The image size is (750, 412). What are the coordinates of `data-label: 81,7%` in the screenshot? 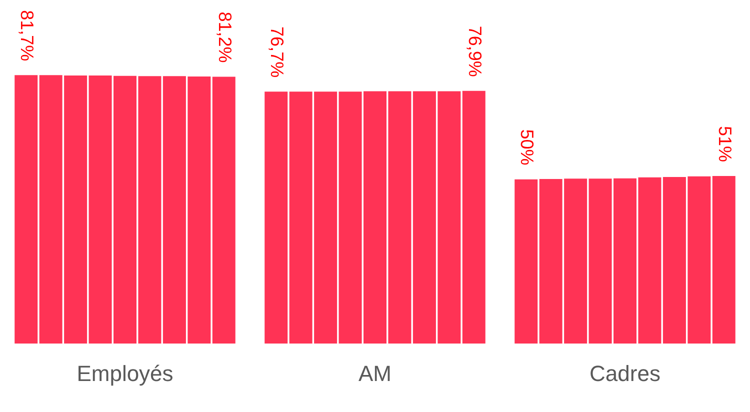 It's located at (27, 36).